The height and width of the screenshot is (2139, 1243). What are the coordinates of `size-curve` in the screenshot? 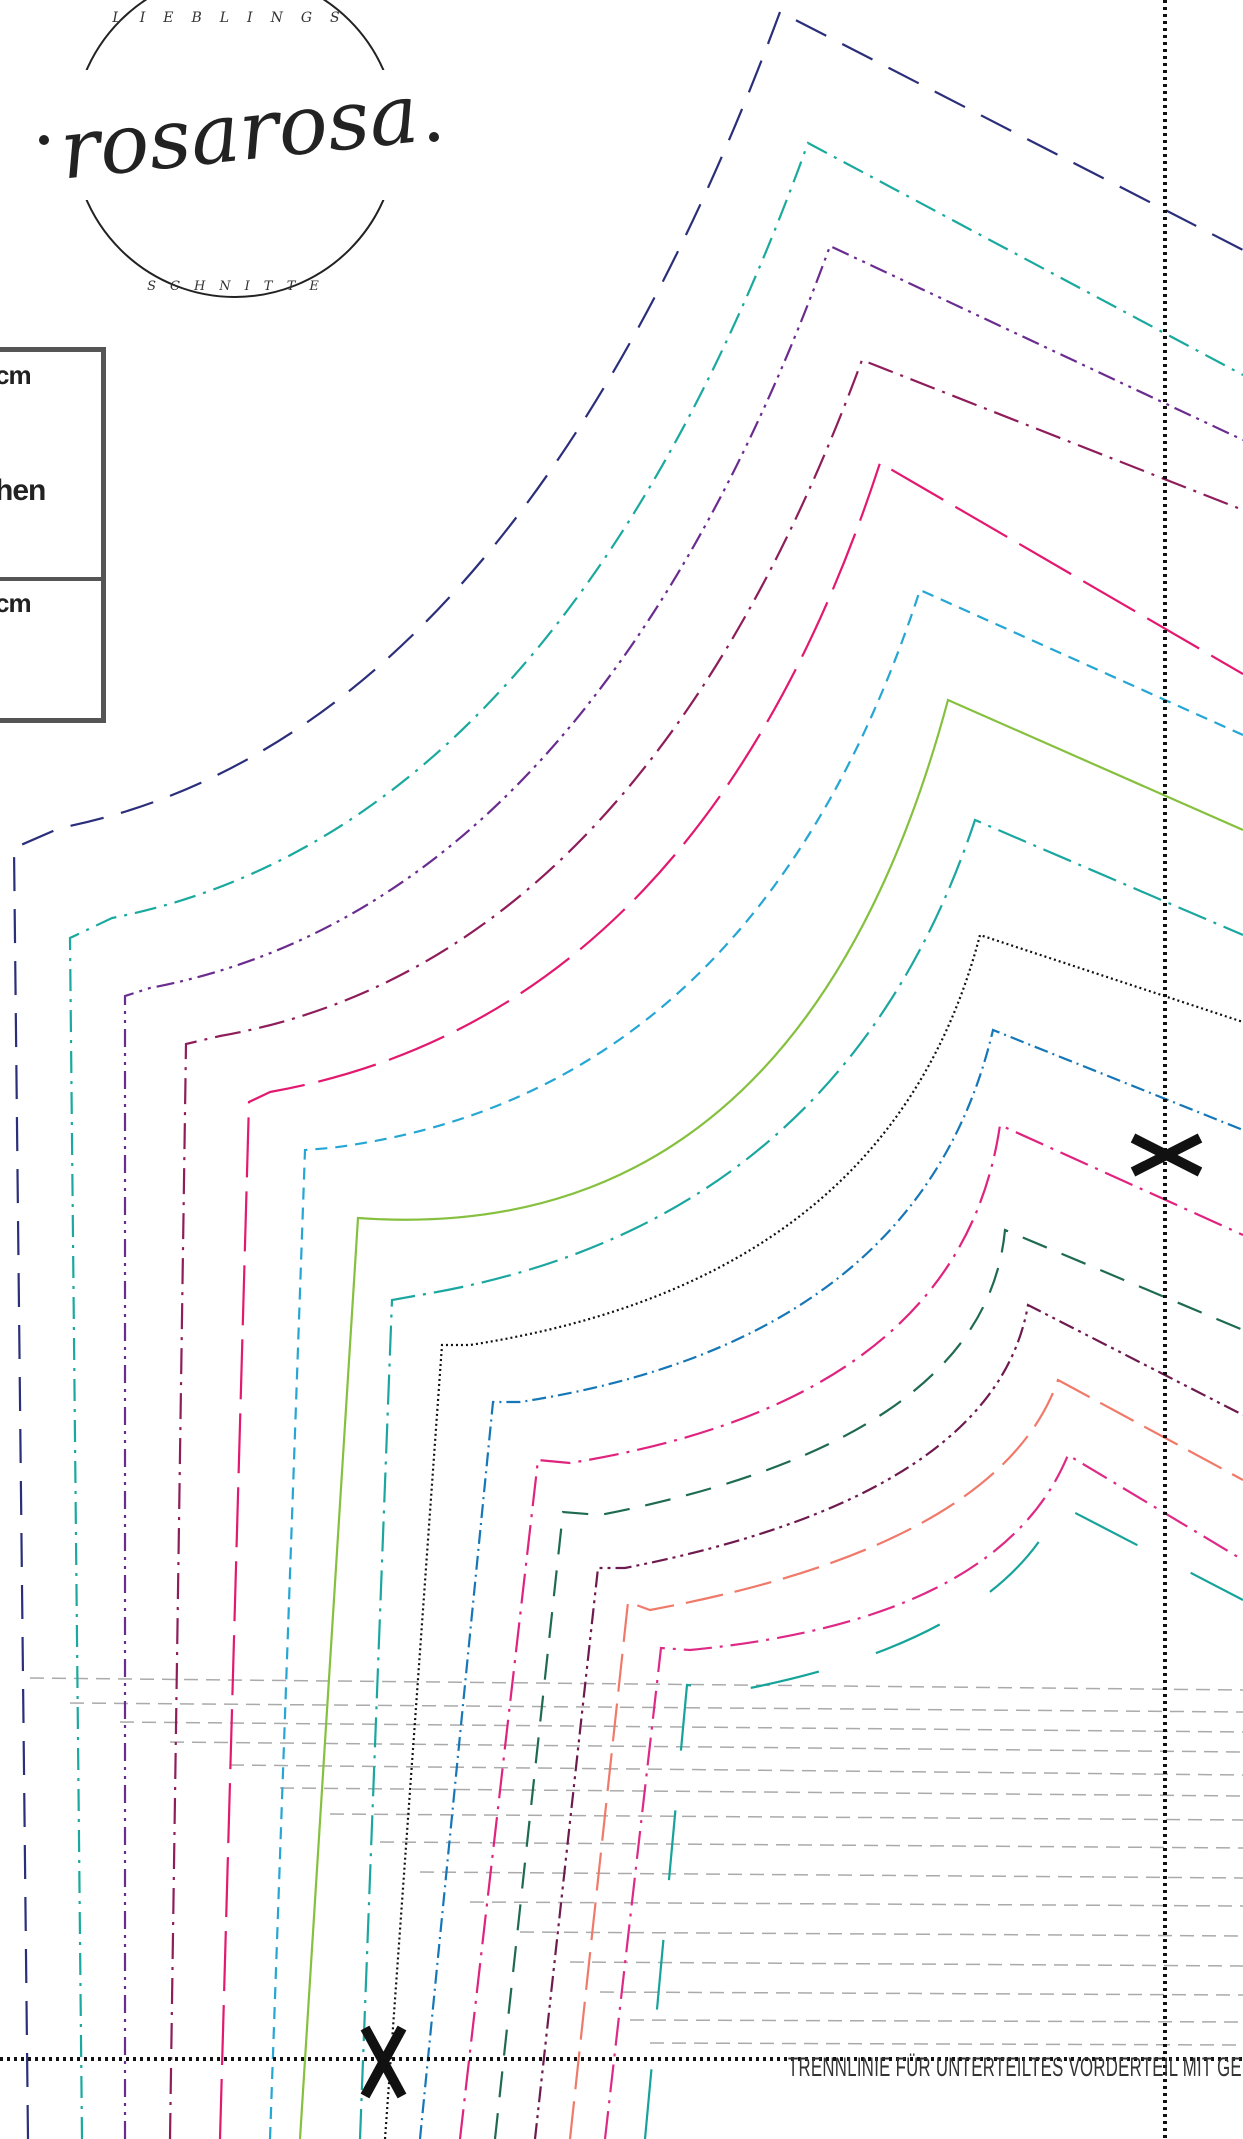 It's located at (943, 1821).